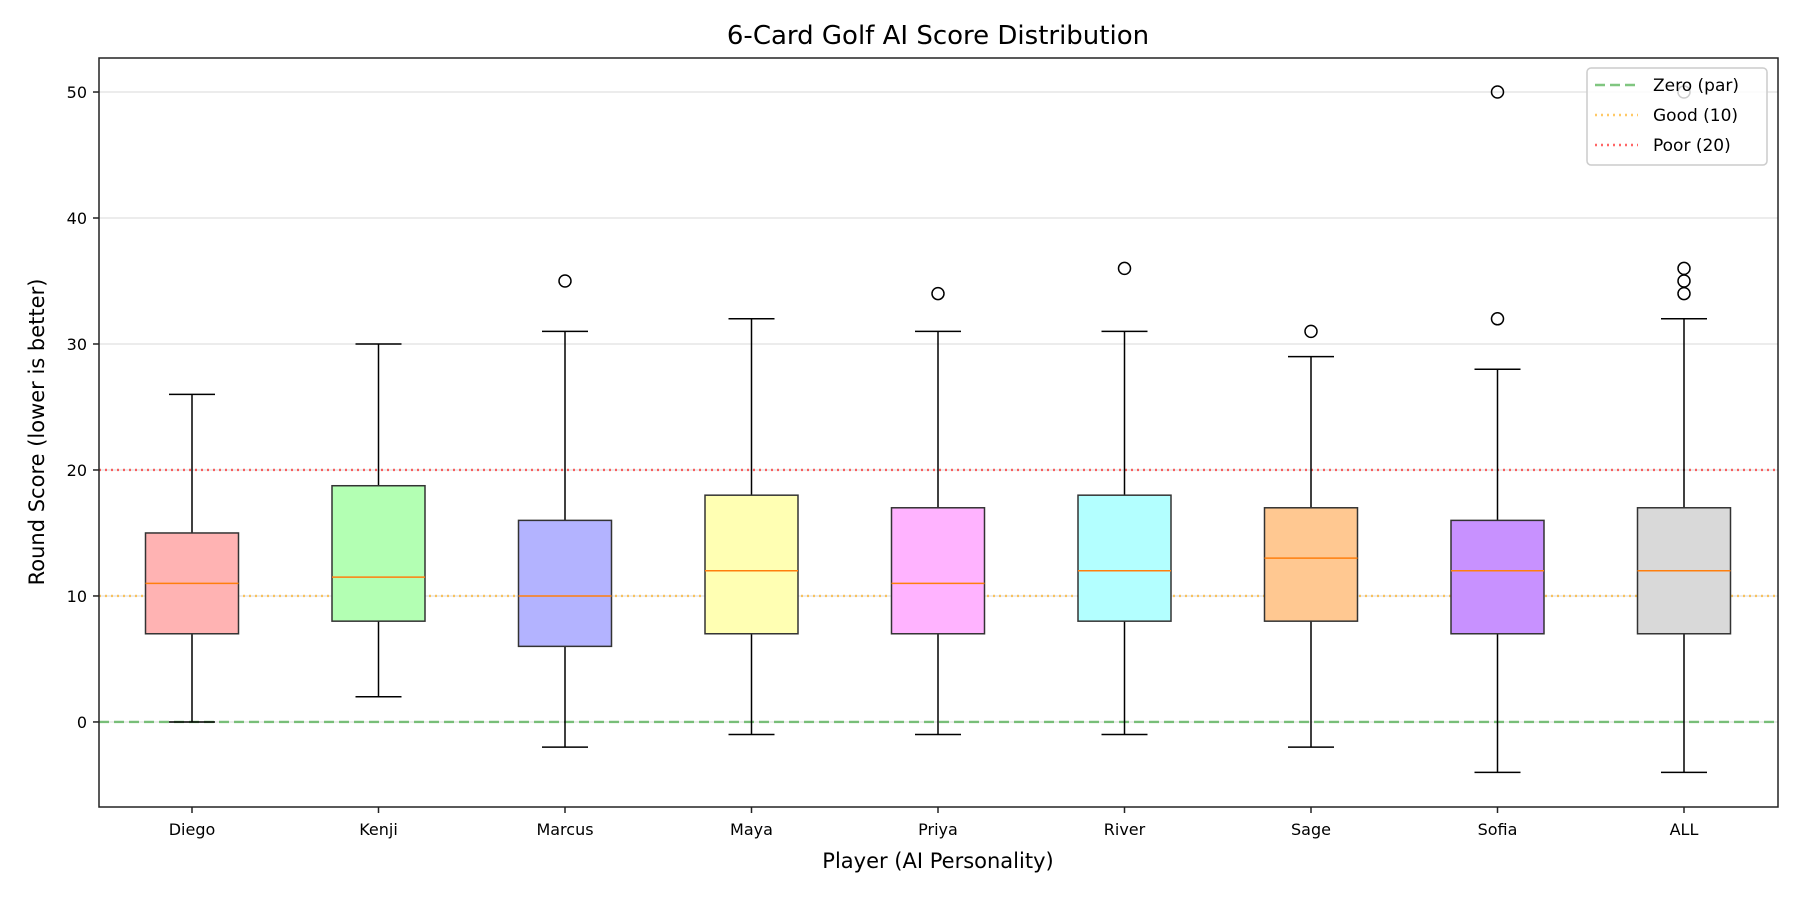  What do you see at coordinates (751, 829) in the screenshot?
I see `x-tick-label: Maya` at bounding box center [751, 829].